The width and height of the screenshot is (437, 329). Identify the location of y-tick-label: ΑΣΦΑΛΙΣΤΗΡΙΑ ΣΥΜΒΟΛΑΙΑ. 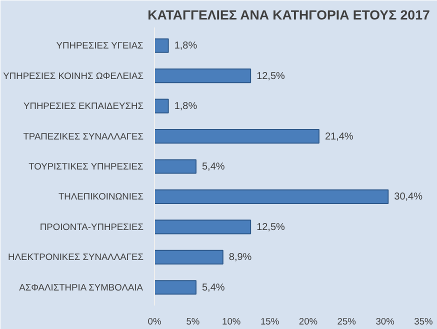
(81, 287).